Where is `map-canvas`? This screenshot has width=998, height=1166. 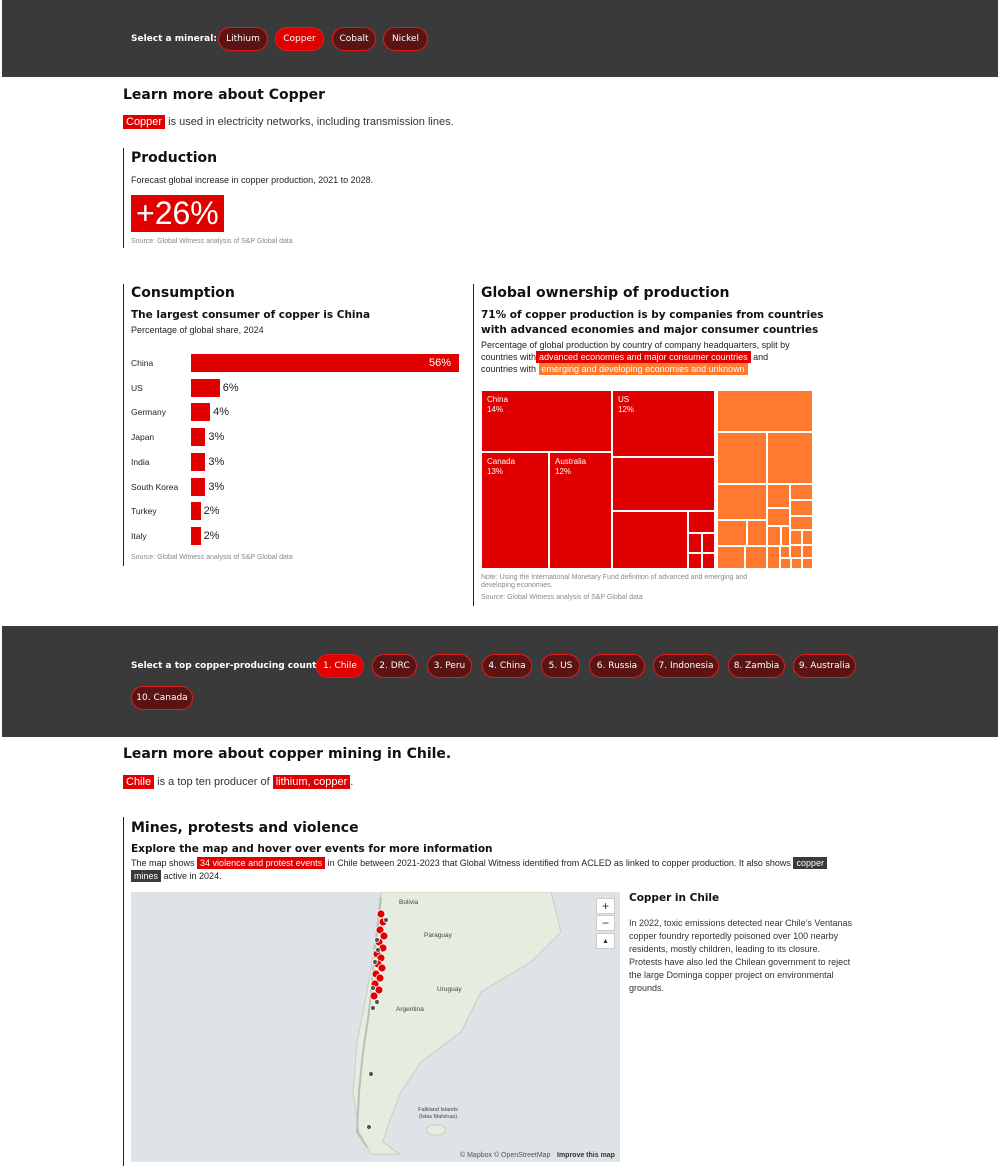
map-canvas is located at coordinates (375, 1027).